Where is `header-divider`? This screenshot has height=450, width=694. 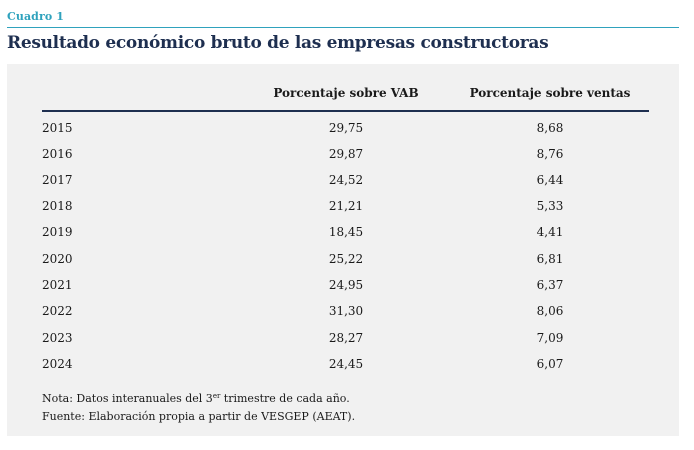
header-divider is located at coordinates (345, 111).